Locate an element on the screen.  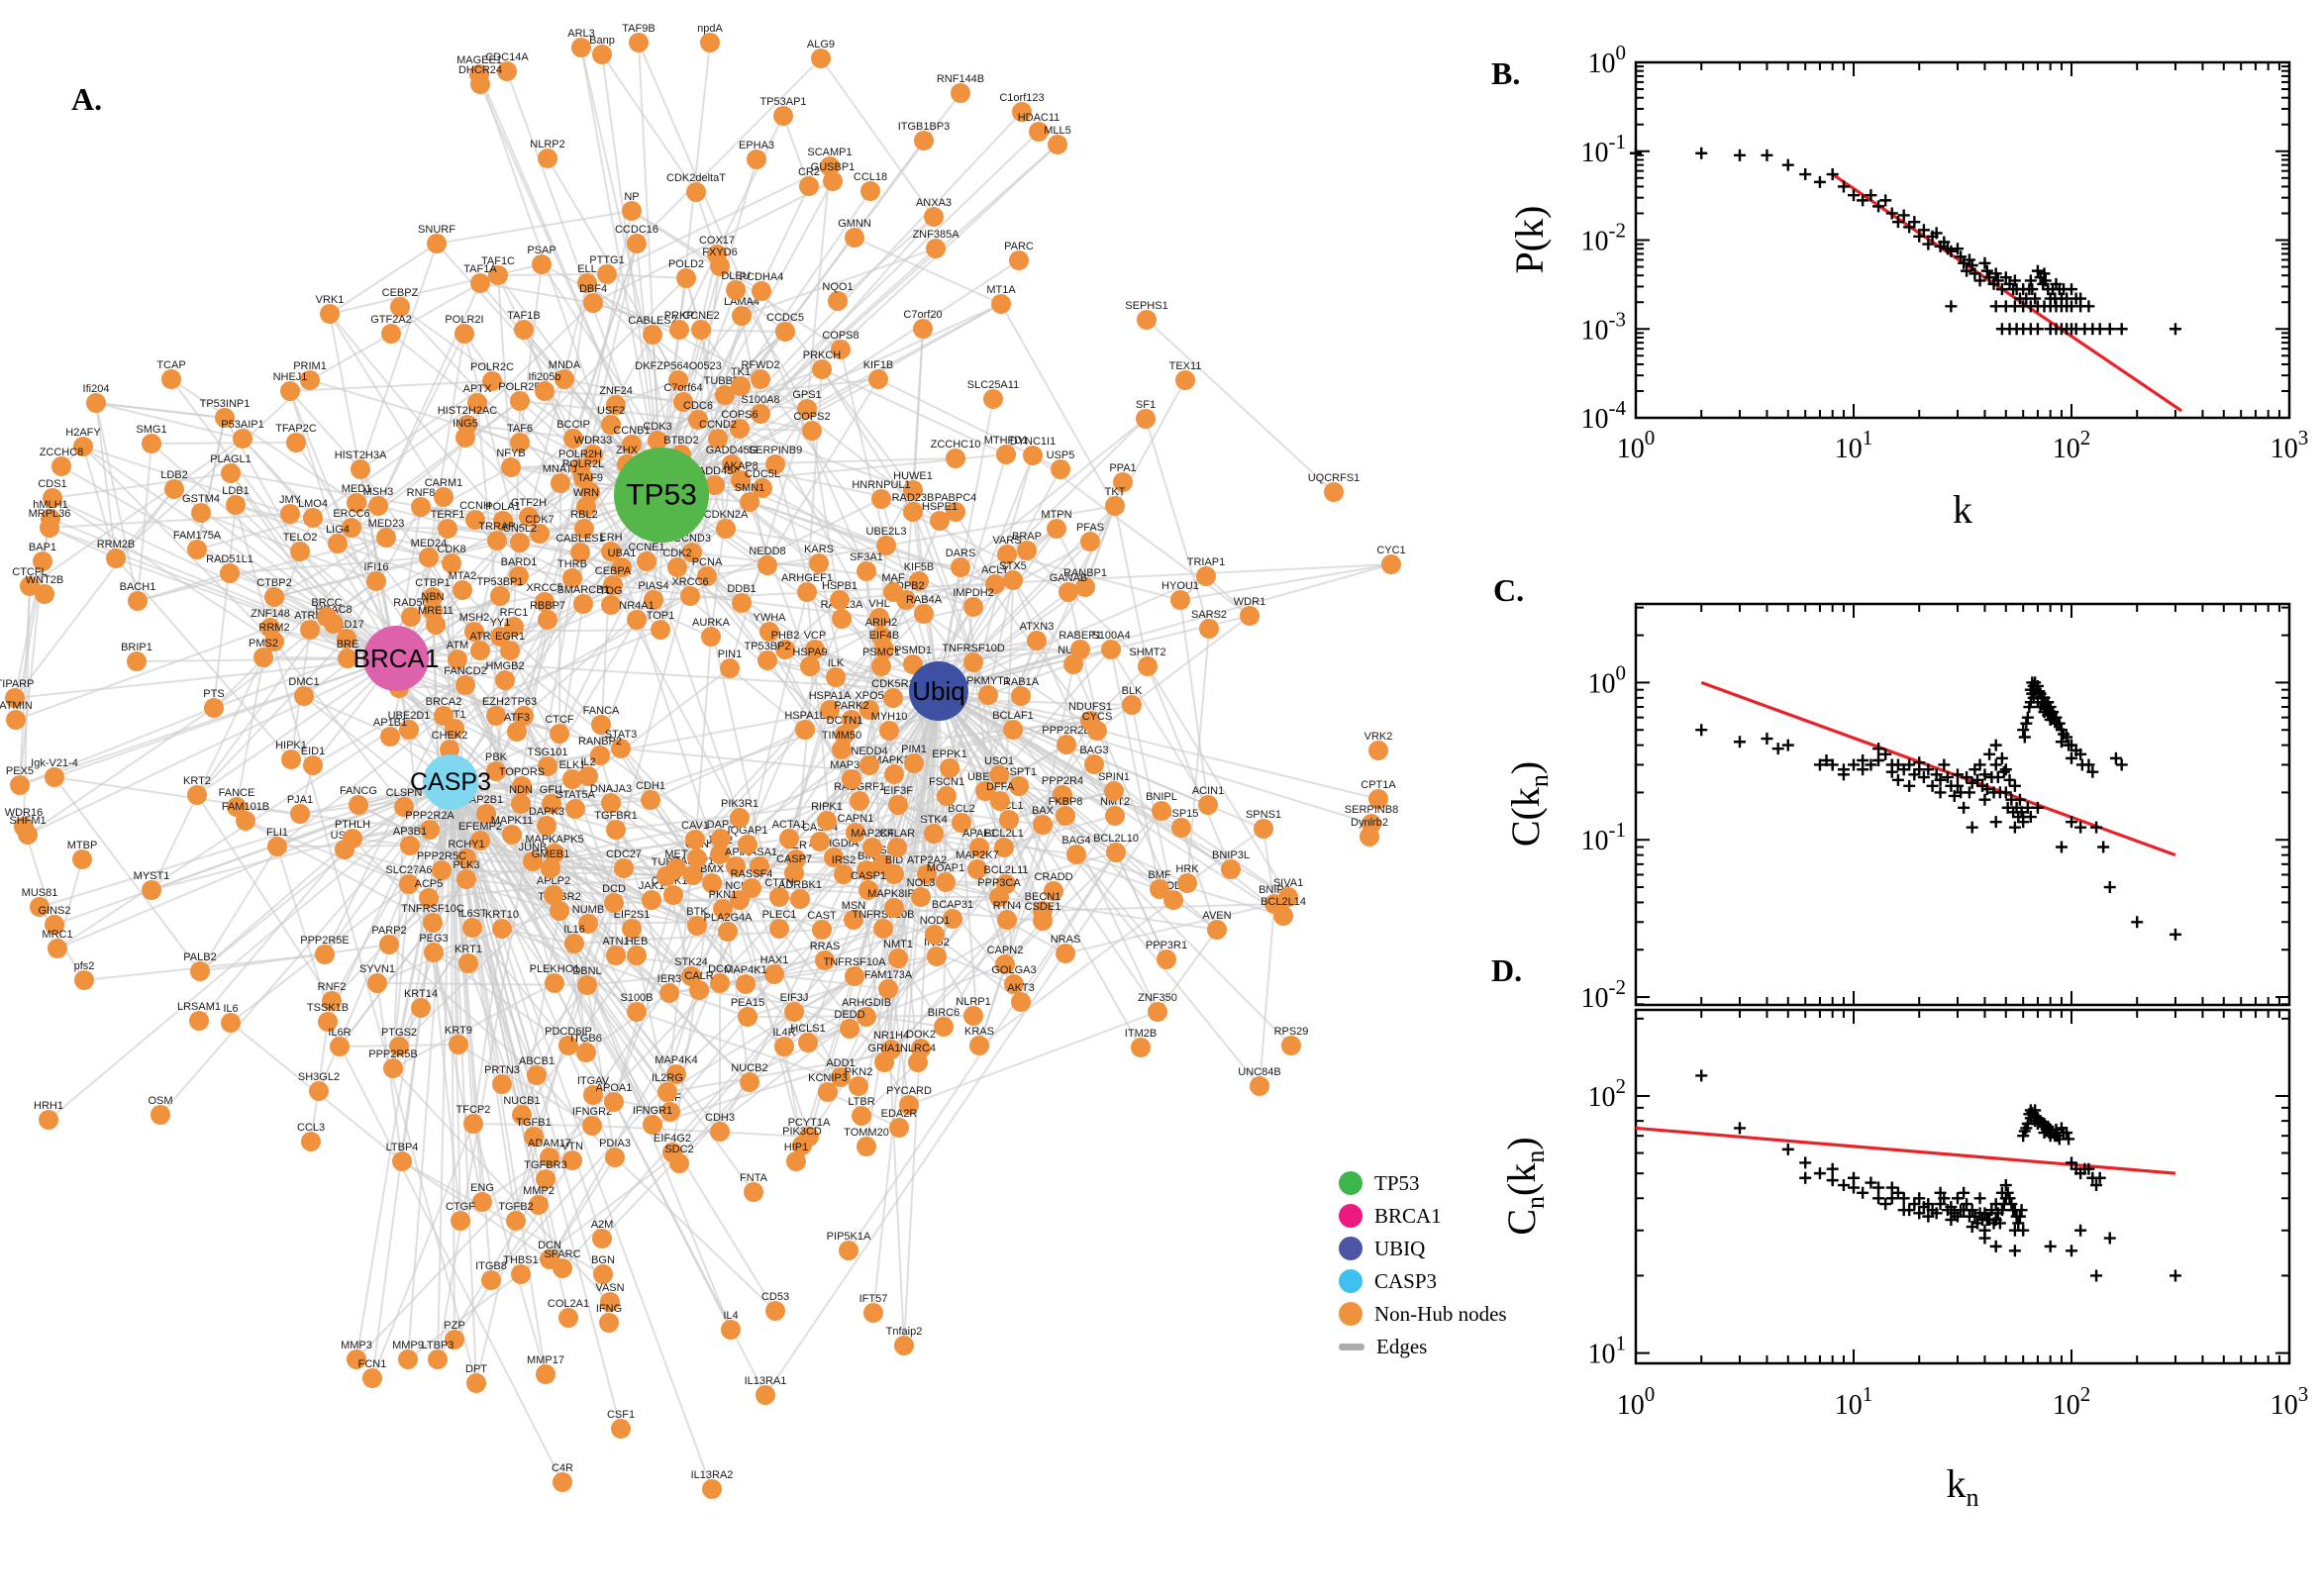
network-node-label: CDC6 is located at coordinates (698, 406).